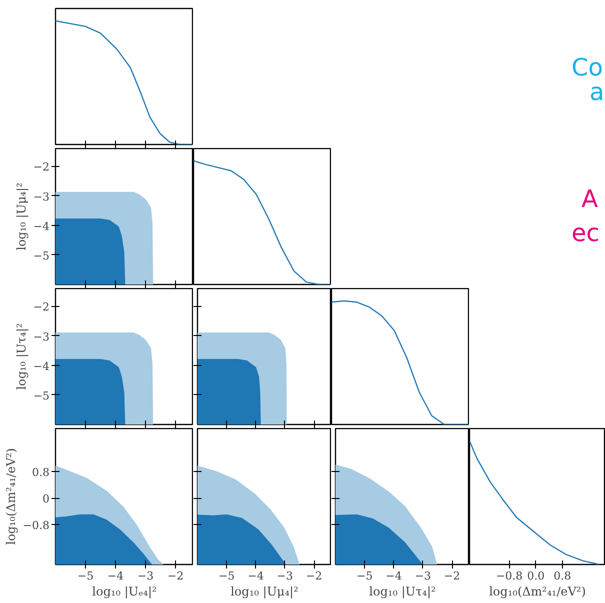  Describe the element at coordinates (41, 473) in the screenshot. I see `y-tick-label: 0.8` at that location.